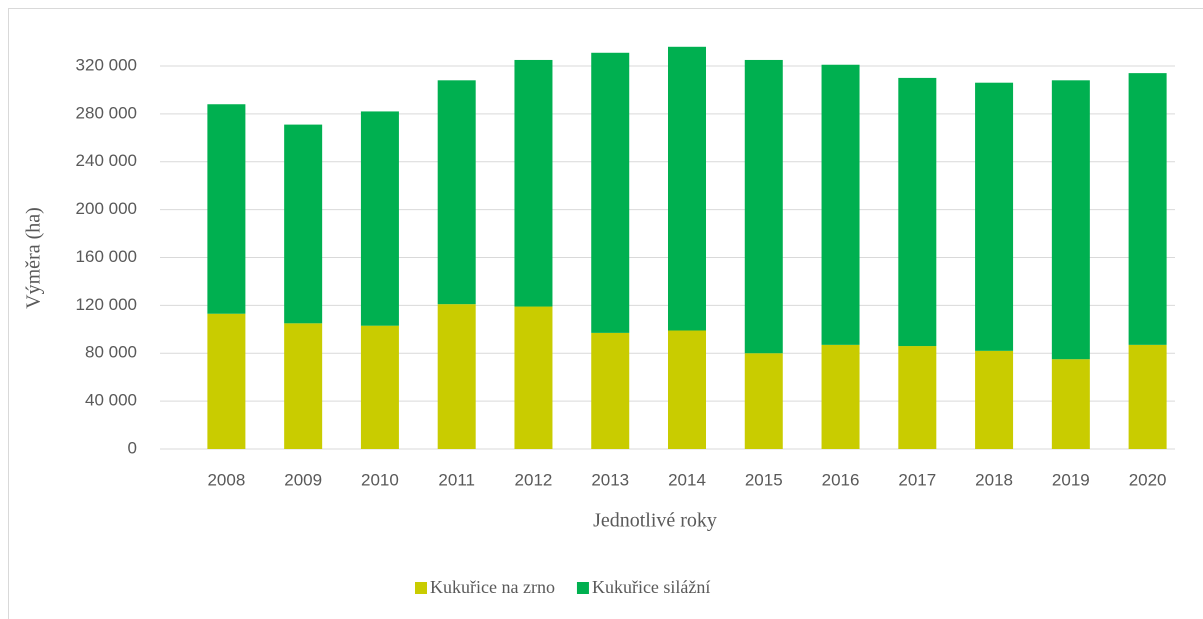  Describe the element at coordinates (132, 447) in the screenshot. I see `y-tick-label: 0` at that location.